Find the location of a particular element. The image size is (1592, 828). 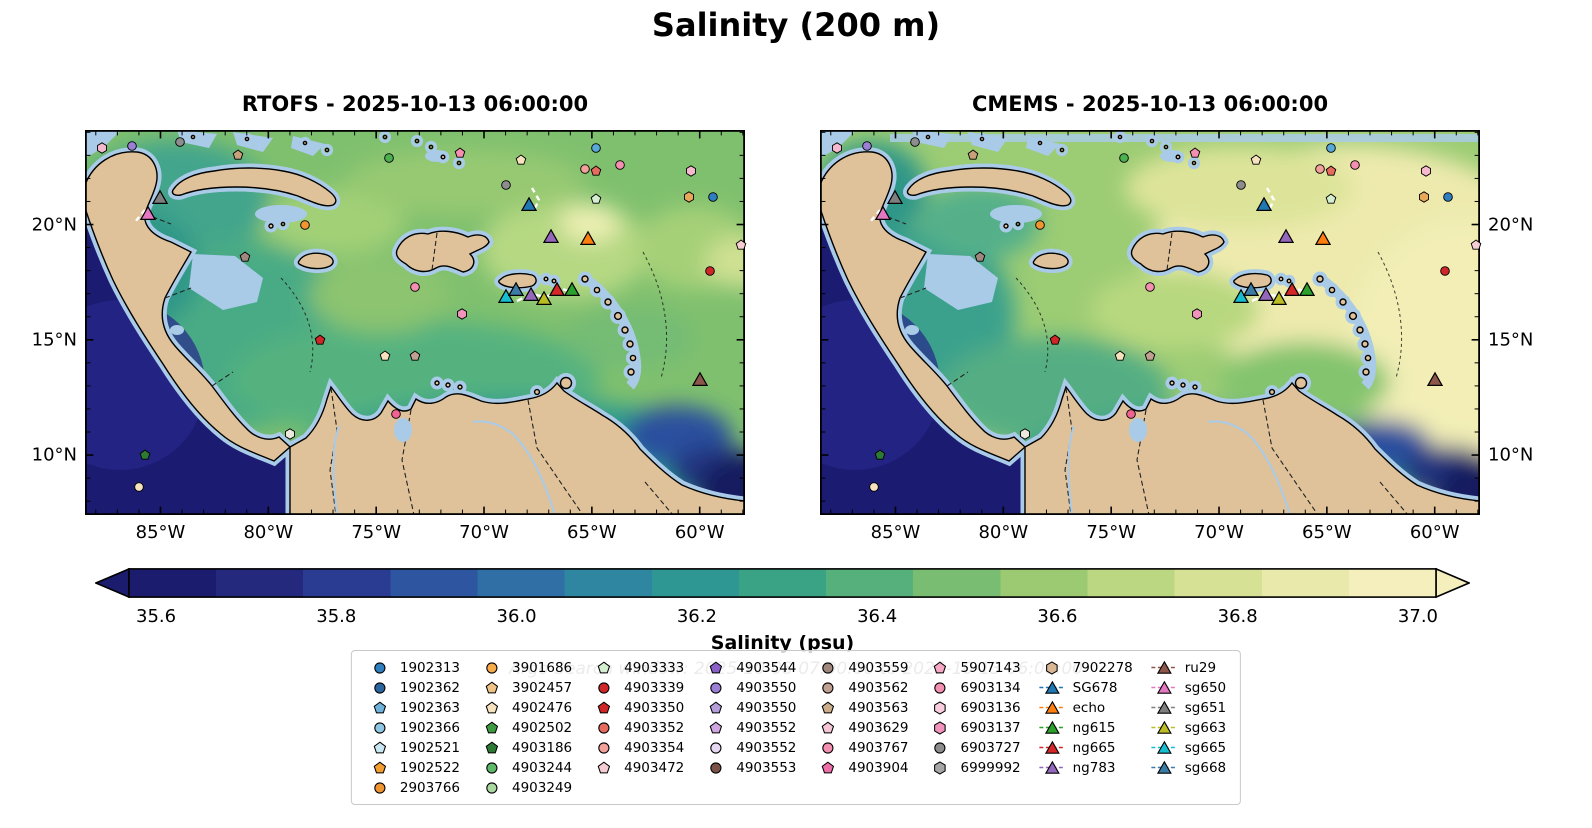

legend-entry: 4902476 is located at coordinates (525, 707).